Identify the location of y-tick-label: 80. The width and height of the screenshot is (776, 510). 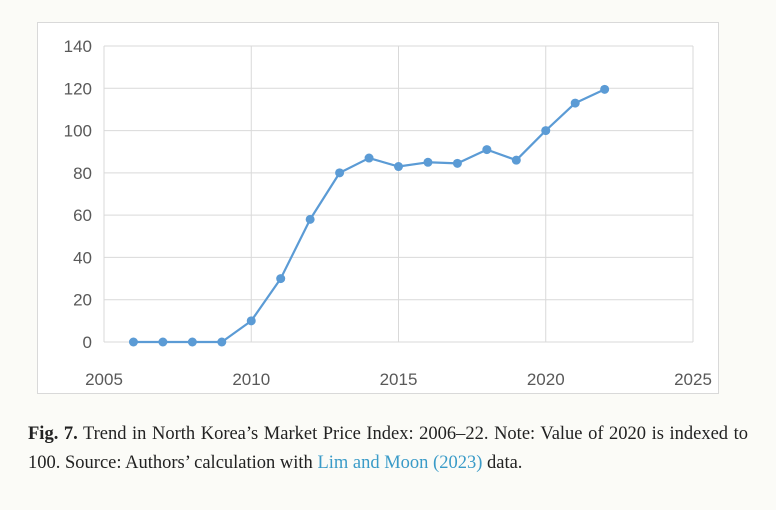
(82, 173).